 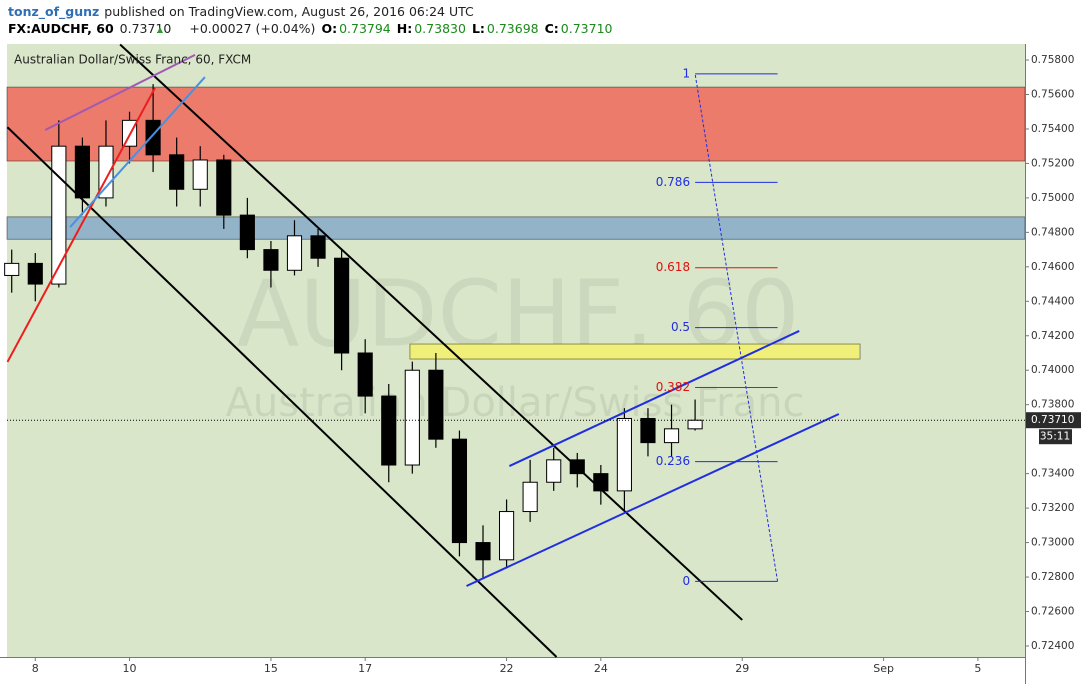 I want to click on last-price-label: 0.73710, so click(x=1052, y=420).